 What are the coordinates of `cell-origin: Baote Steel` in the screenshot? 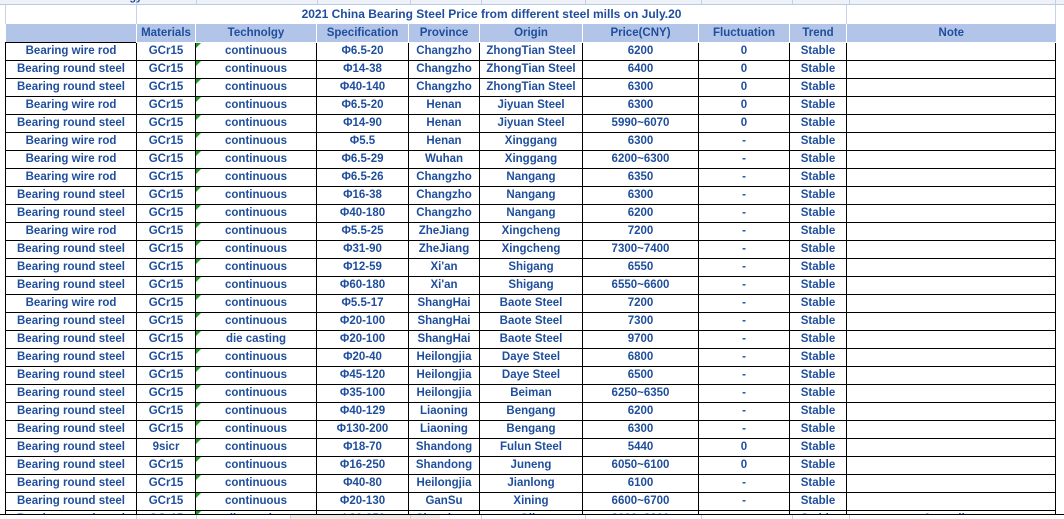 It's located at (531, 339).